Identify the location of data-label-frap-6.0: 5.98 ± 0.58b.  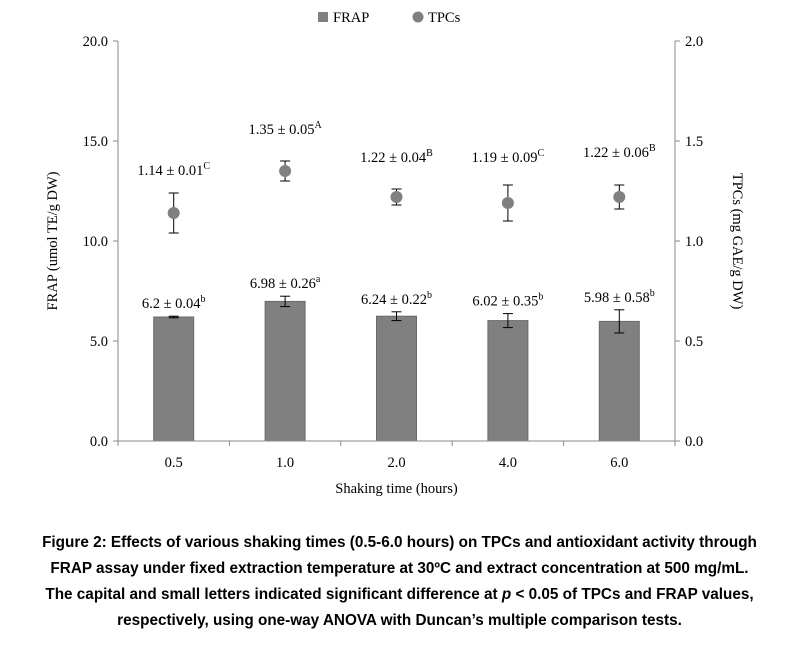
(619, 297).